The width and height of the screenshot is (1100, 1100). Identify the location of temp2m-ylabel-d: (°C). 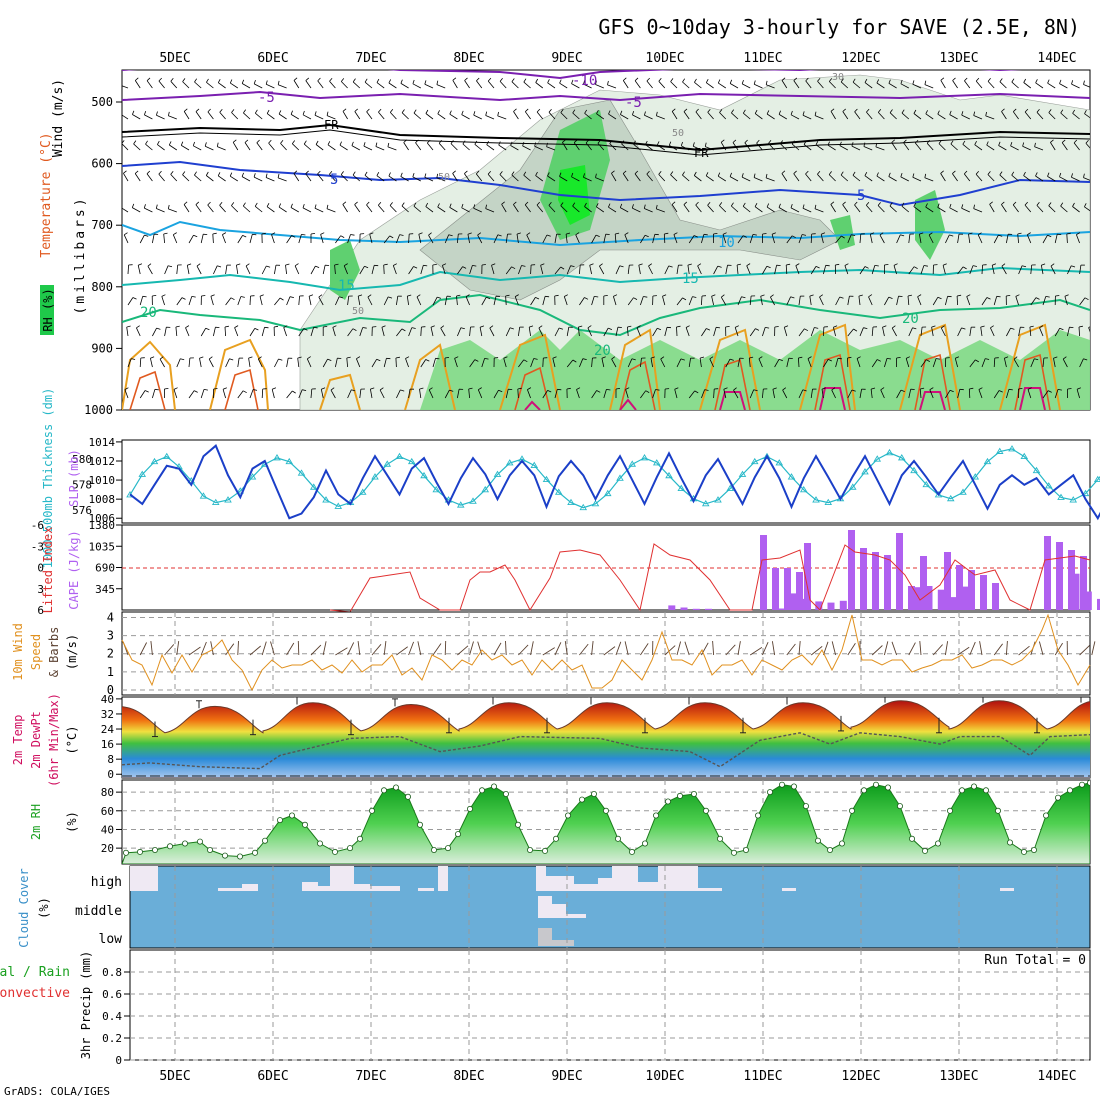
(72, 740).